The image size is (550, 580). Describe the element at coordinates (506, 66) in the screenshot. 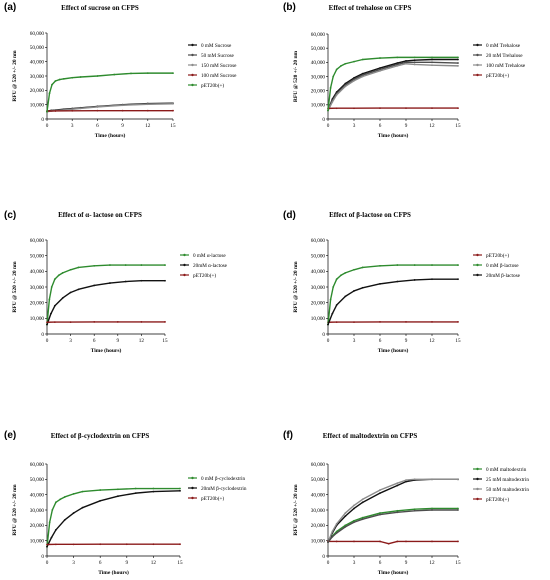

I see `legend-label: 100 mM Trehalose` at that location.